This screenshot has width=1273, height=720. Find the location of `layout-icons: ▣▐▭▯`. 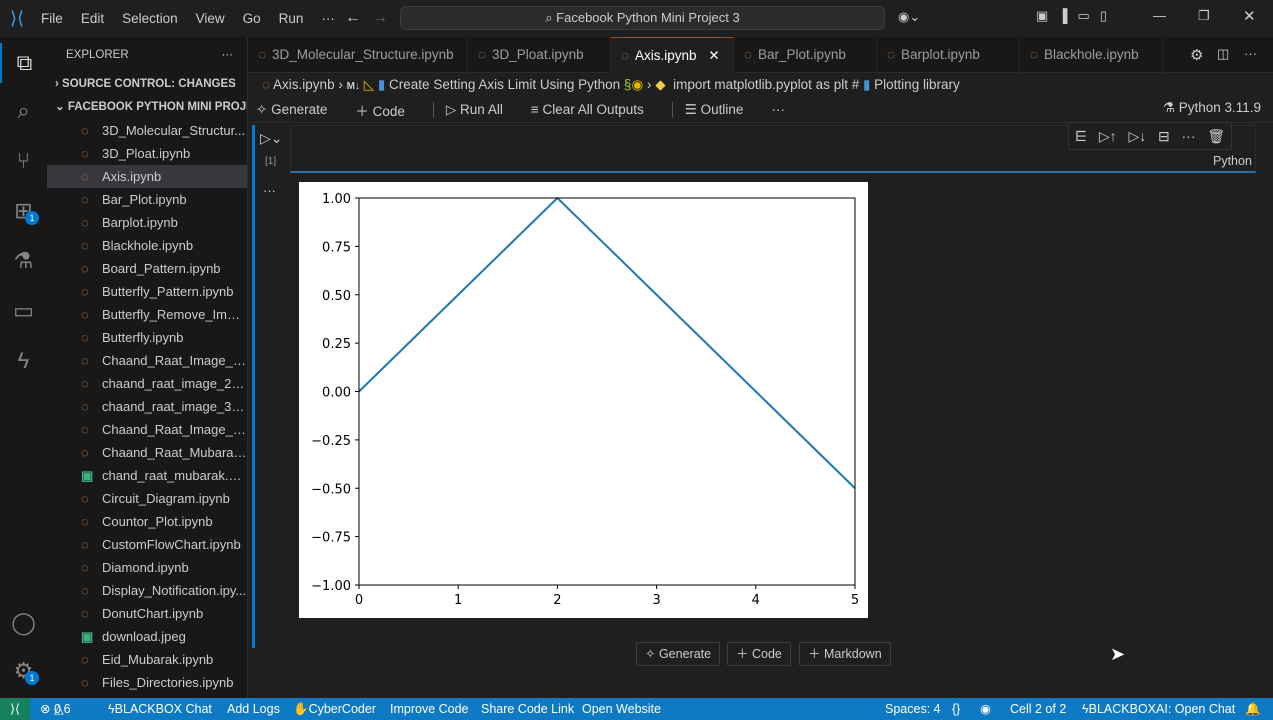

layout-icons: ▣▐▭▯ is located at coordinates (1076, 15).